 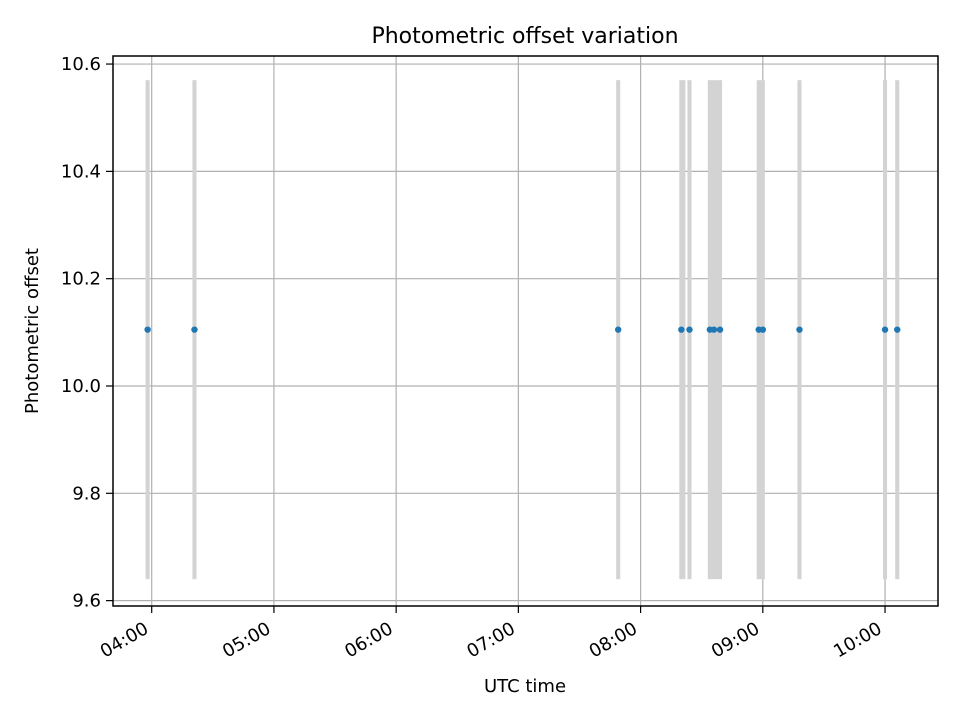 What do you see at coordinates (81, 279) in the screenshot?
I see `y-tick-label: 10.2` at bounding box center [81, 279].